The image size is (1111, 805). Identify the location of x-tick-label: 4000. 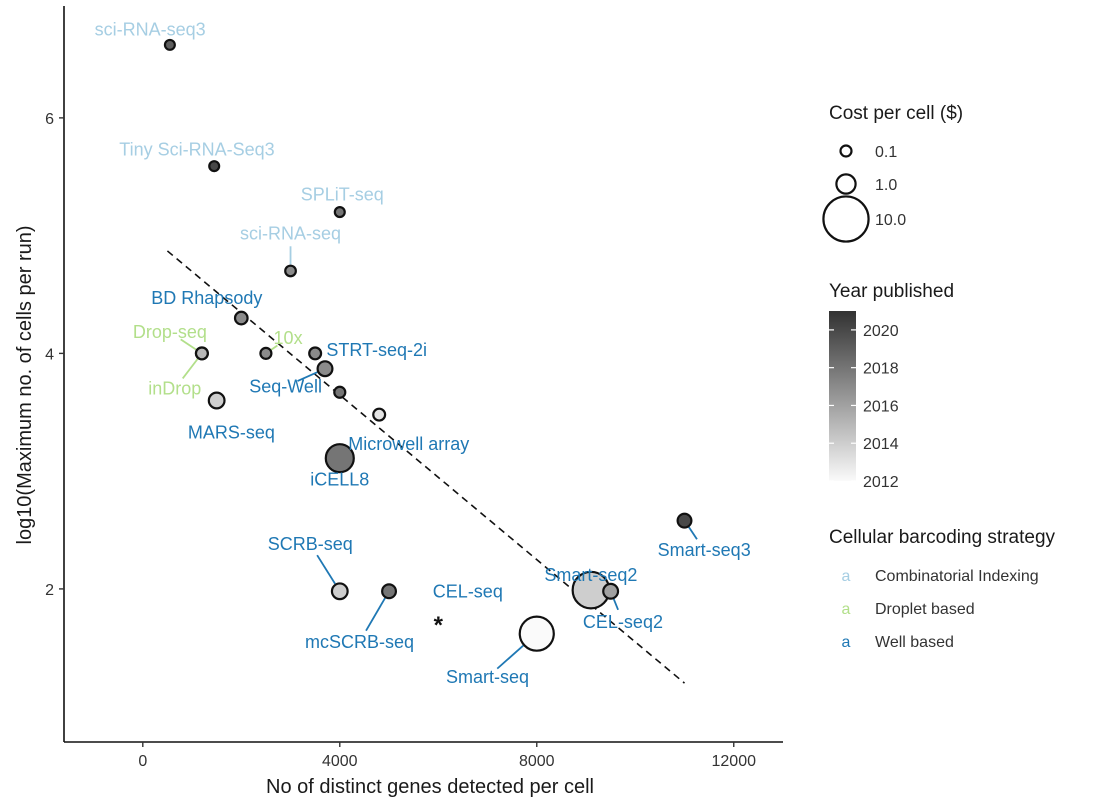
(340, 761).